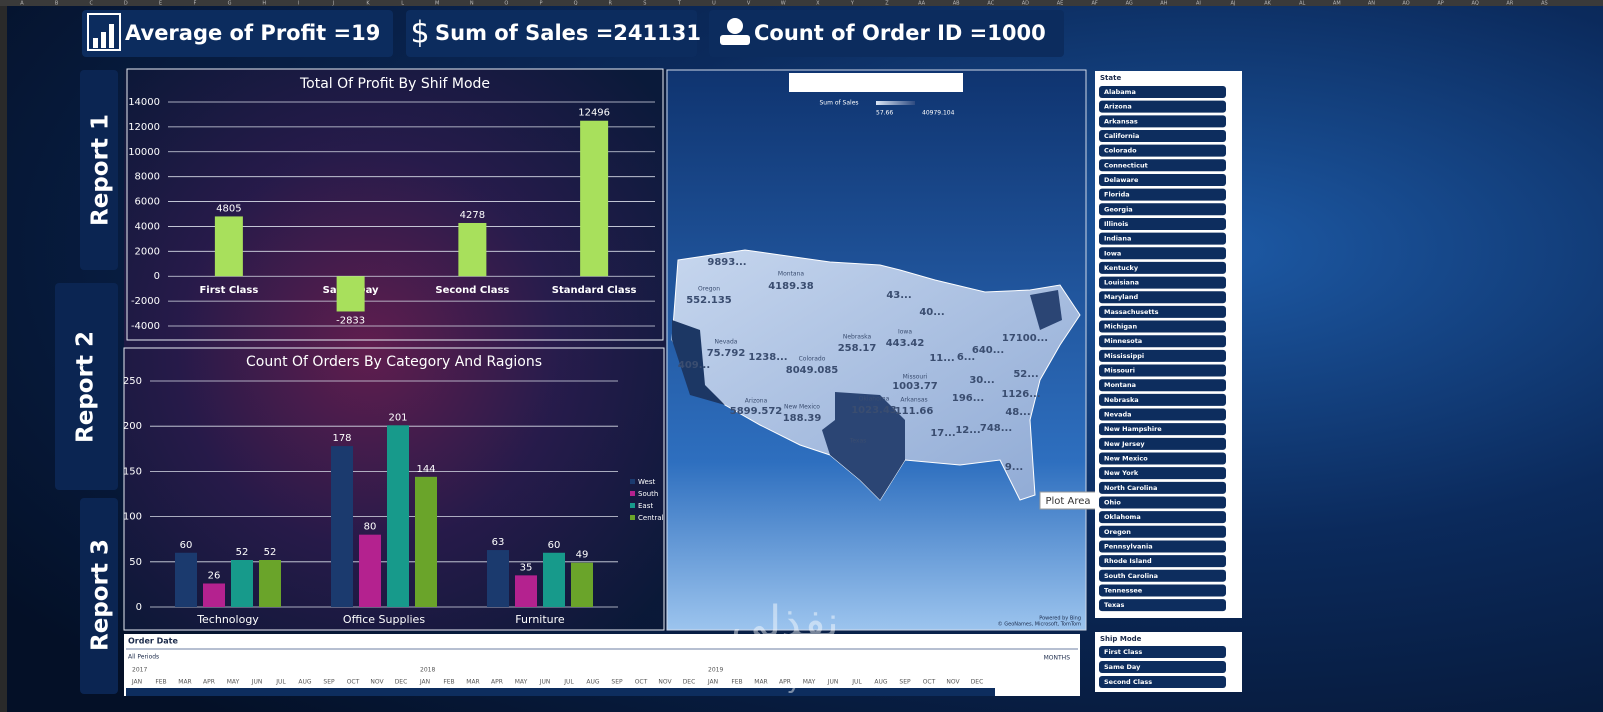 The image size is (1603, 712). I want to click on slicer-item-label: Arizona, so click(1118, 107).